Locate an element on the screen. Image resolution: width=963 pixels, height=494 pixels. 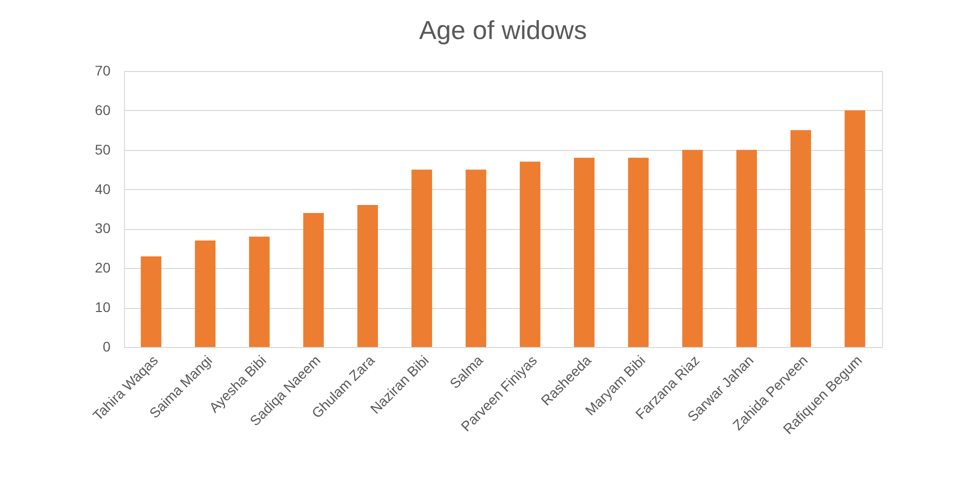
y-tick-label: 10 is located at coordinates (102, 307).